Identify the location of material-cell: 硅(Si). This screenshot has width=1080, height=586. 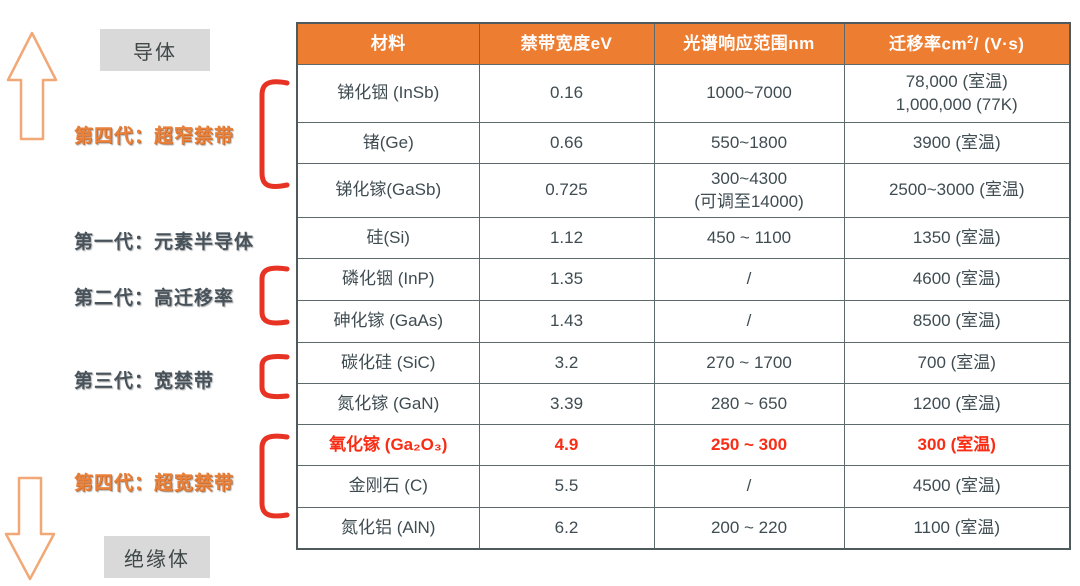
(388, 238).